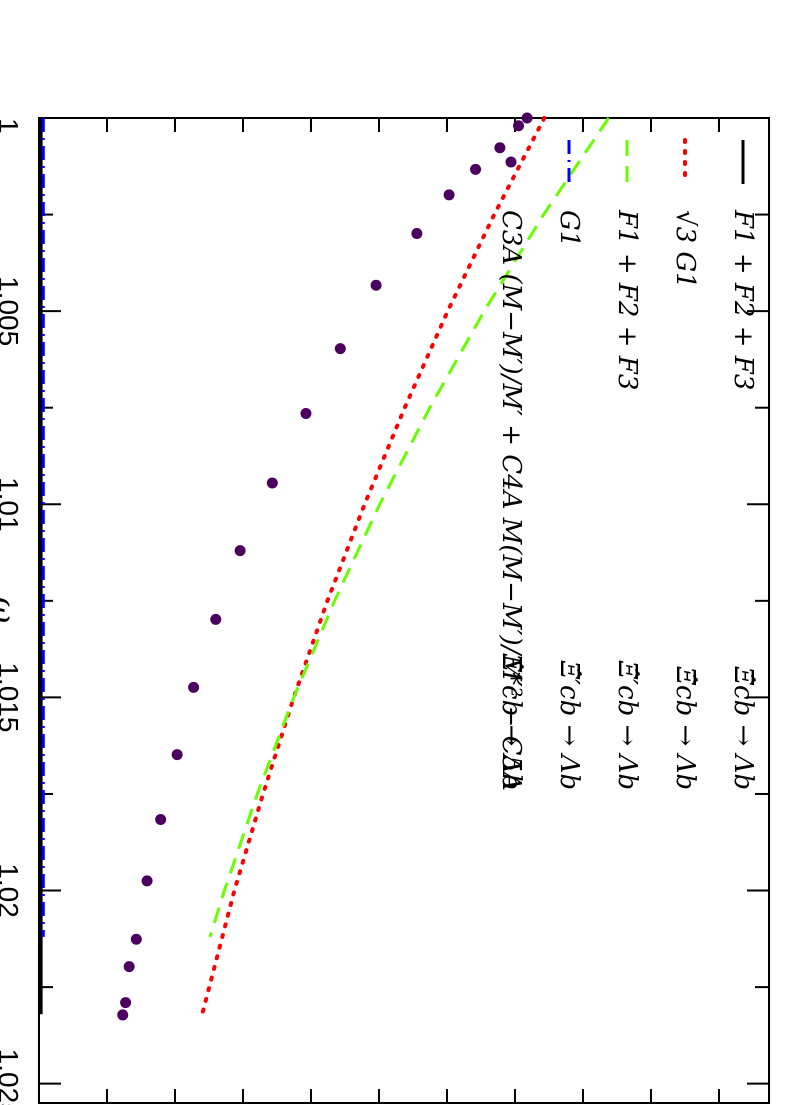  I want to click on x-tick-label: 1.01, so click(12, 504).